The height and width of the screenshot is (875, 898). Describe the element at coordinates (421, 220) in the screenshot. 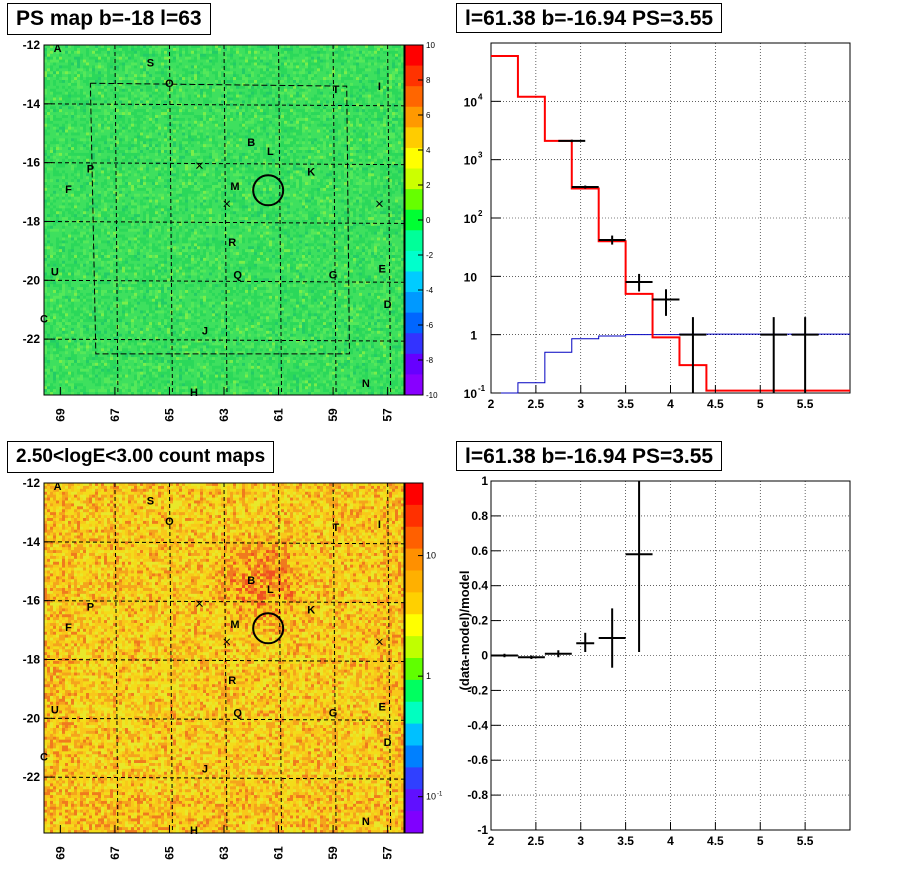

I see `colorbar: 10 8 6 4 2 0 -2 -4 -6 -8 -10` at that location.